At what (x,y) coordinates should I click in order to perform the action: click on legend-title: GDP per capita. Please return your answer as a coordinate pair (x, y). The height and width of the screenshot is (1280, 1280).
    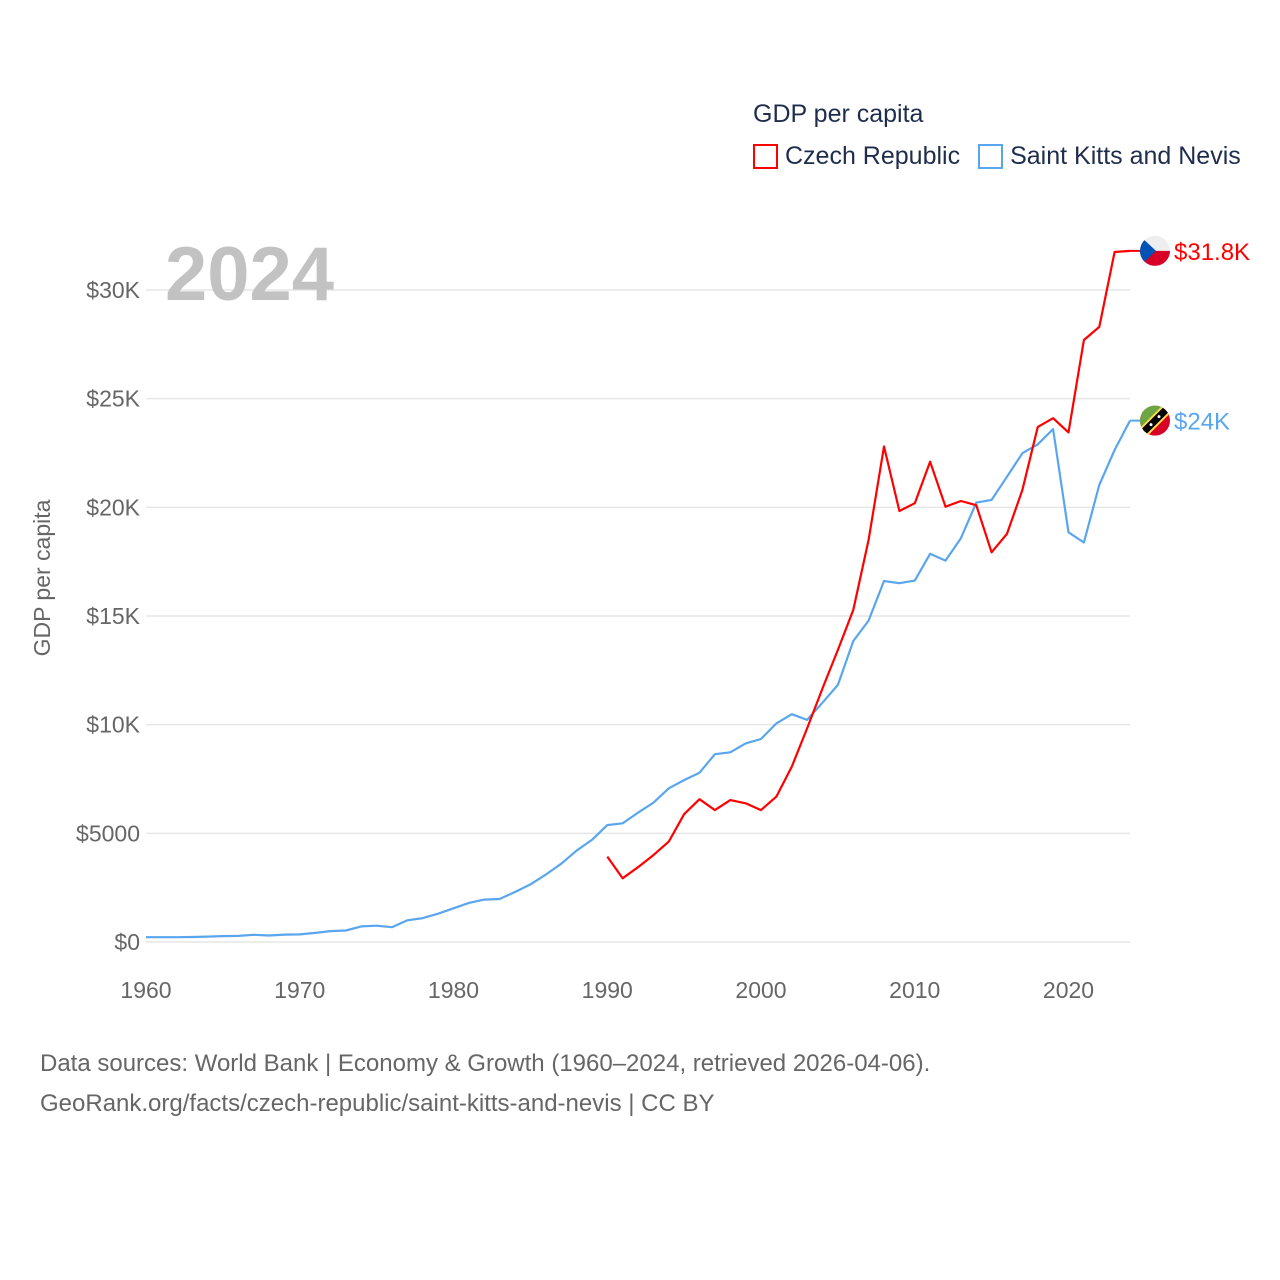
    Looking at the image, I should click on (838, 114).